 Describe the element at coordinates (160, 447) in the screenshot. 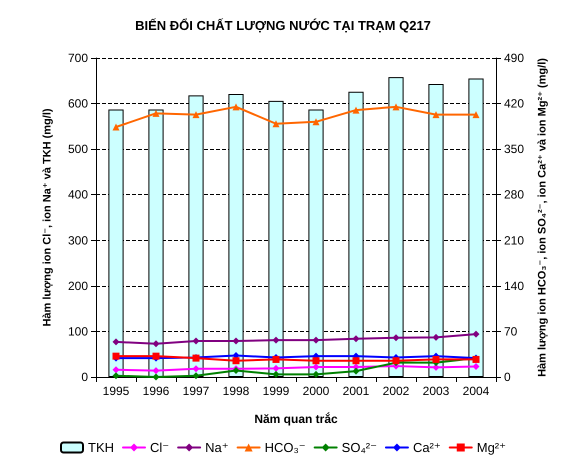

I see `legend-label: Cl⁻` at that location.